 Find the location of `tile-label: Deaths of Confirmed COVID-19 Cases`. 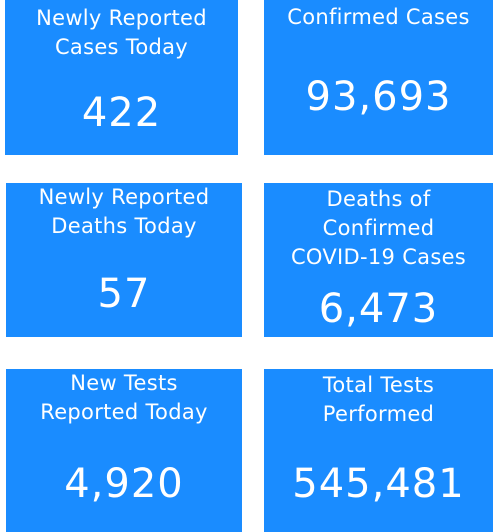

tile-label: Deaths of Confirmed COVID-19 Cases is located at coordinates (378, 228).